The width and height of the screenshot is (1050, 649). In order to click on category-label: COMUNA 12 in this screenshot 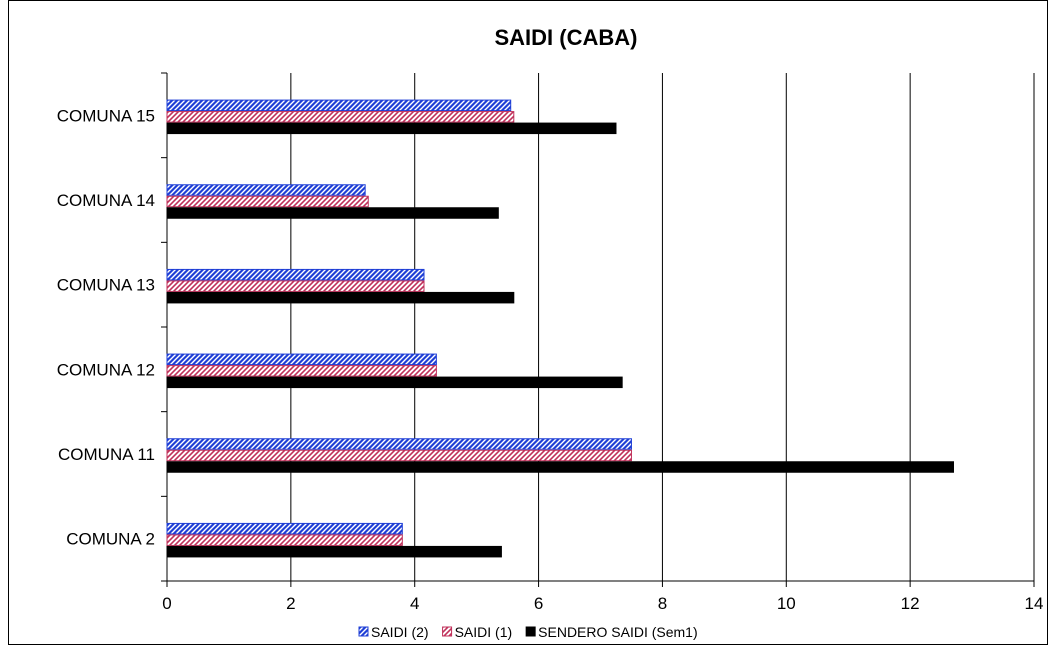, I will do `click(106, 369)`.